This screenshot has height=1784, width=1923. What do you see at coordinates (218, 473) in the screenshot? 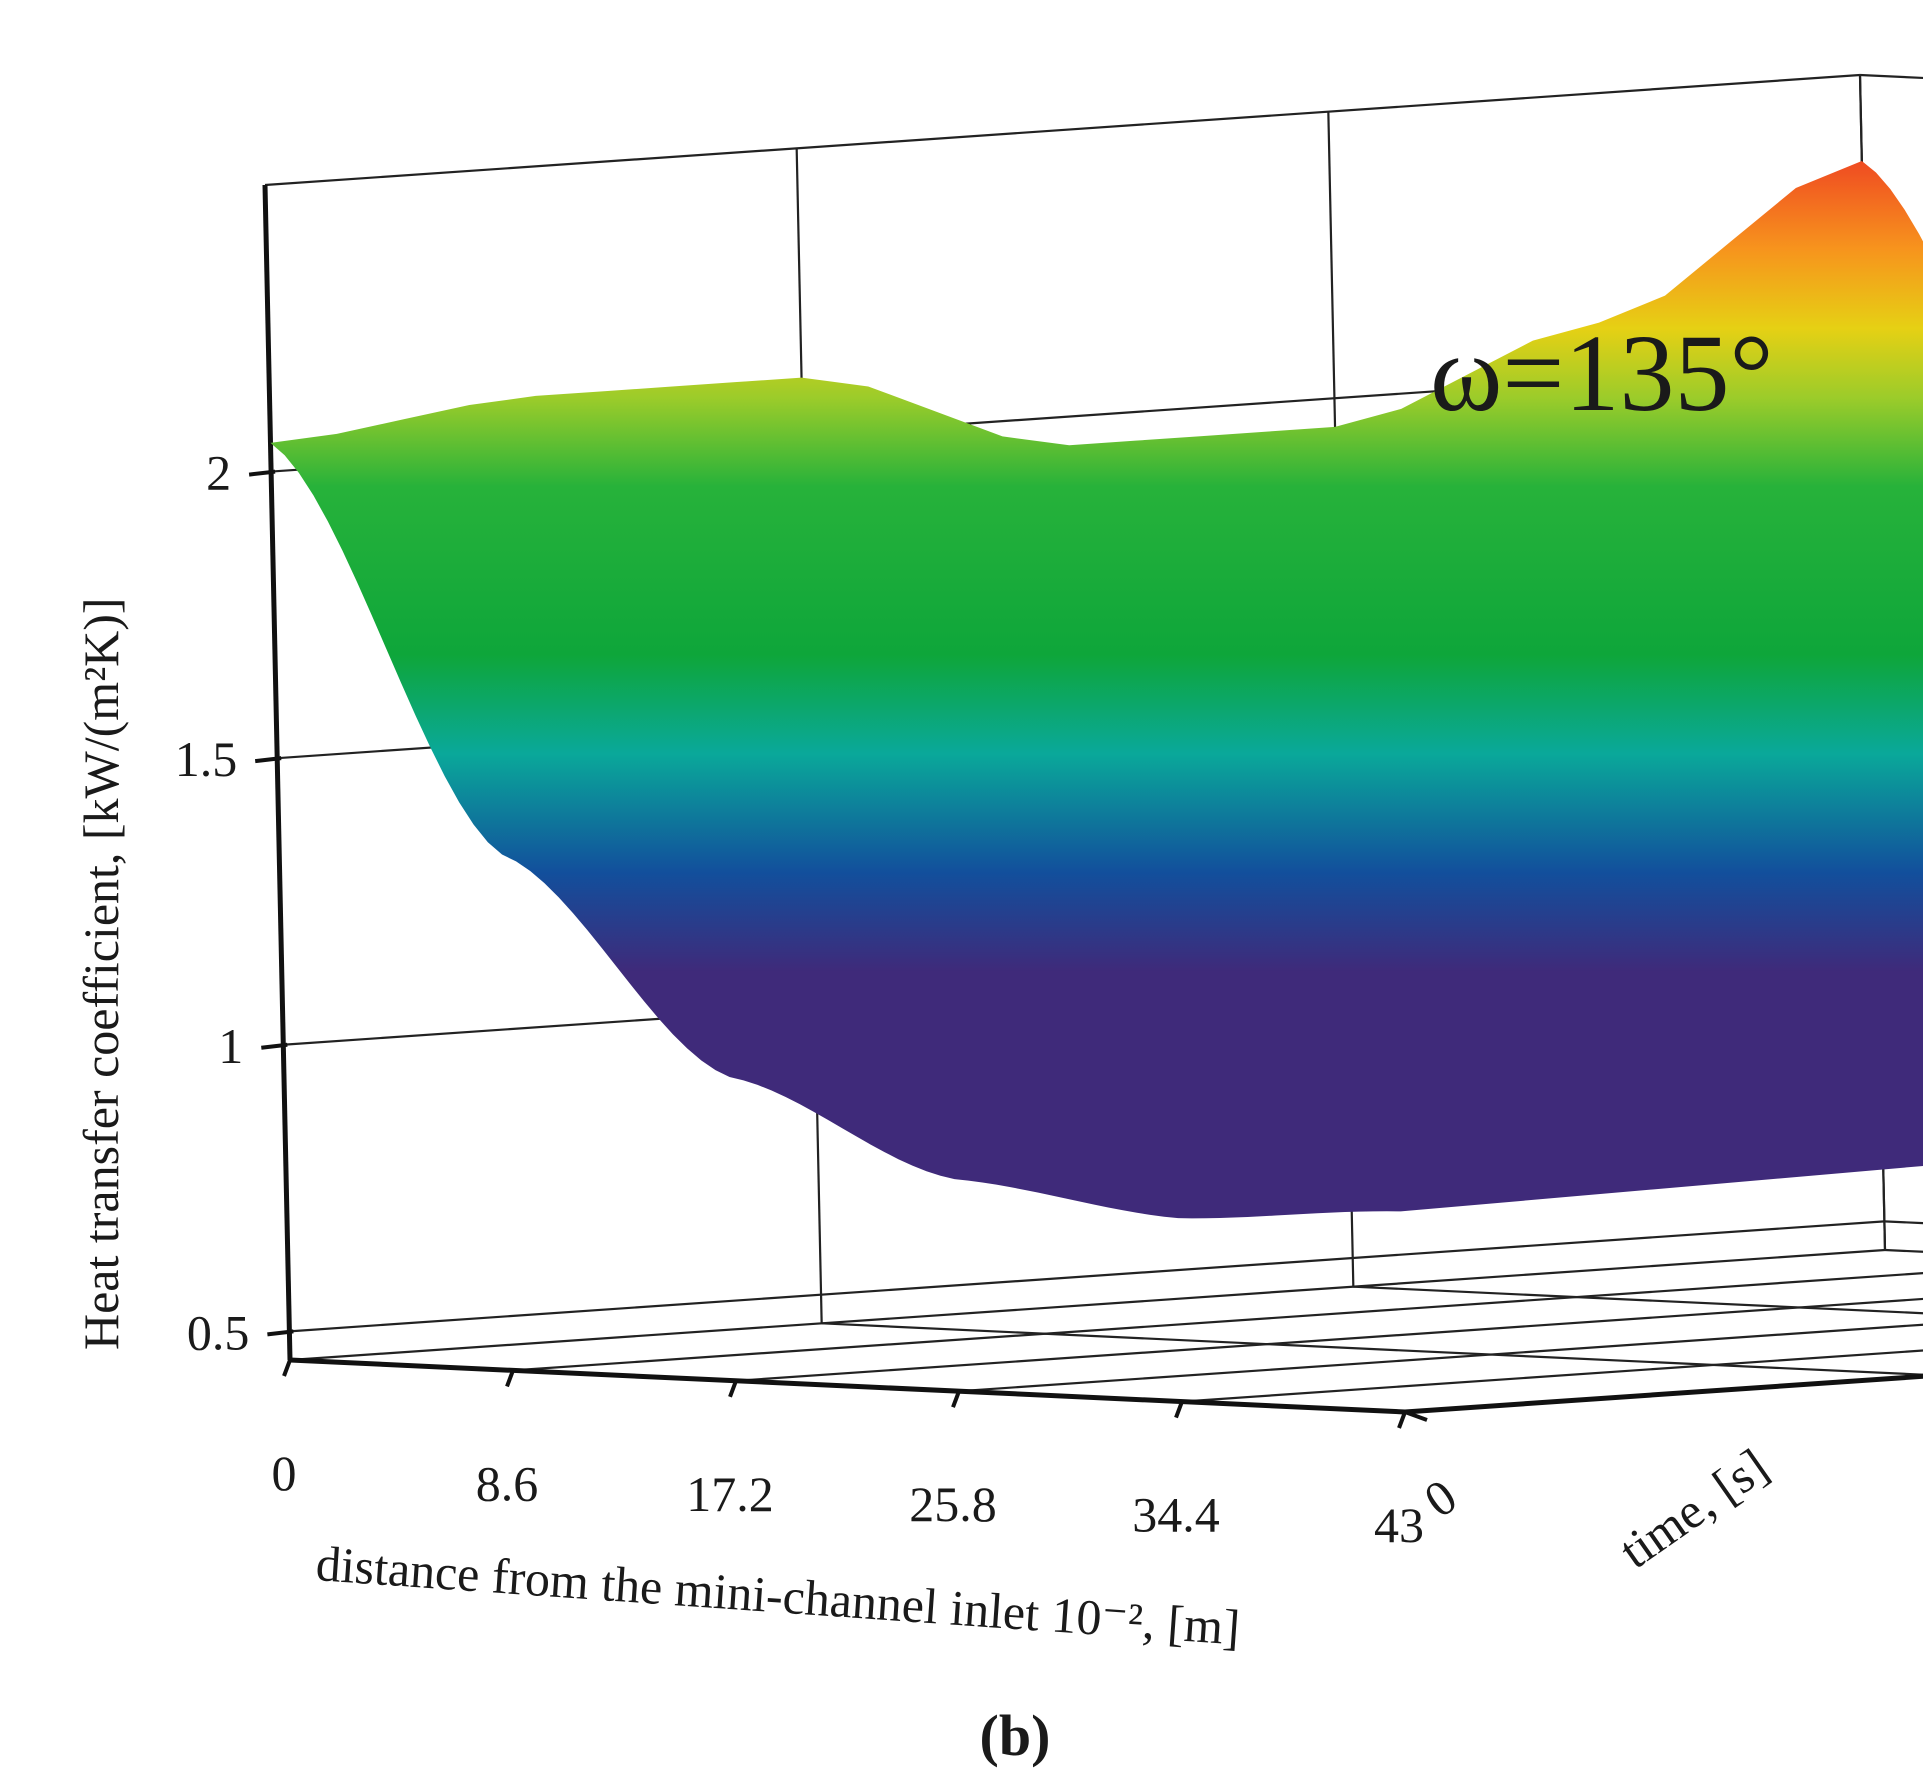
I see `z-tick-label: 2` at bounding box center [218, 473].